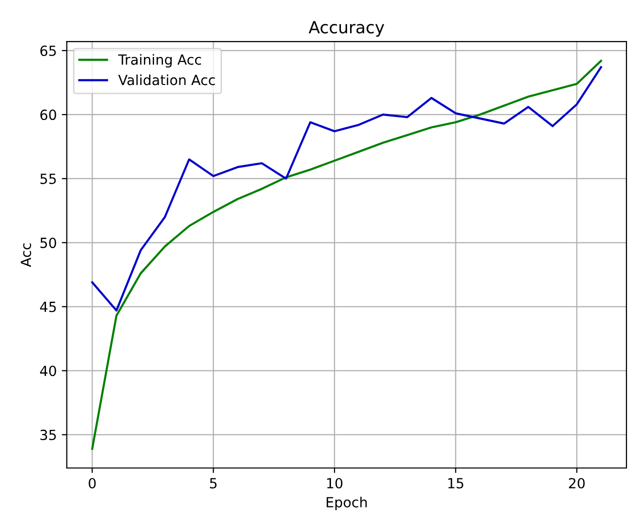 This screenshot has width=636, height=520. Describe the element at coordinates (48, 307) in the screenshot. I see `y-tick-label: 45` at that location.